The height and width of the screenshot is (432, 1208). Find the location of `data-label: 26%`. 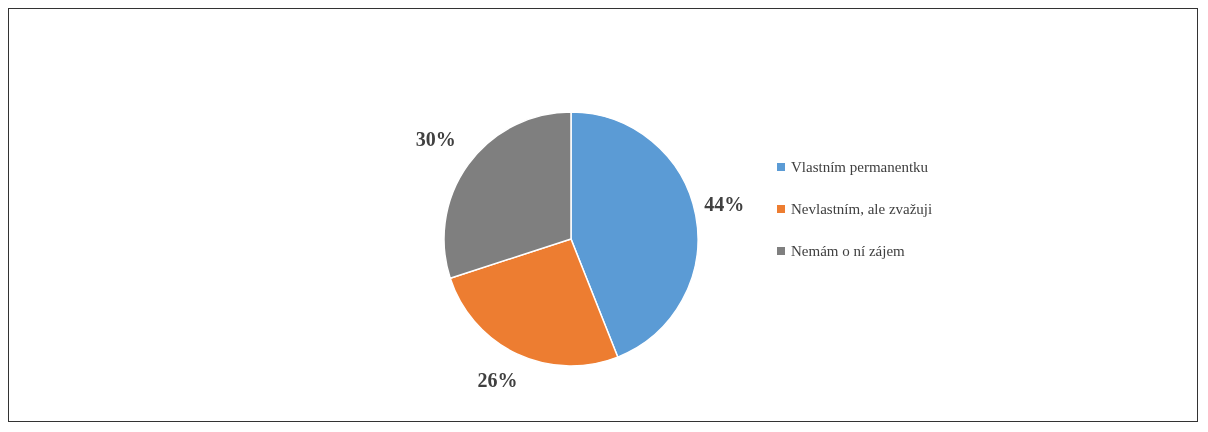

data-label: 26% is located at coordinates (497, 379).